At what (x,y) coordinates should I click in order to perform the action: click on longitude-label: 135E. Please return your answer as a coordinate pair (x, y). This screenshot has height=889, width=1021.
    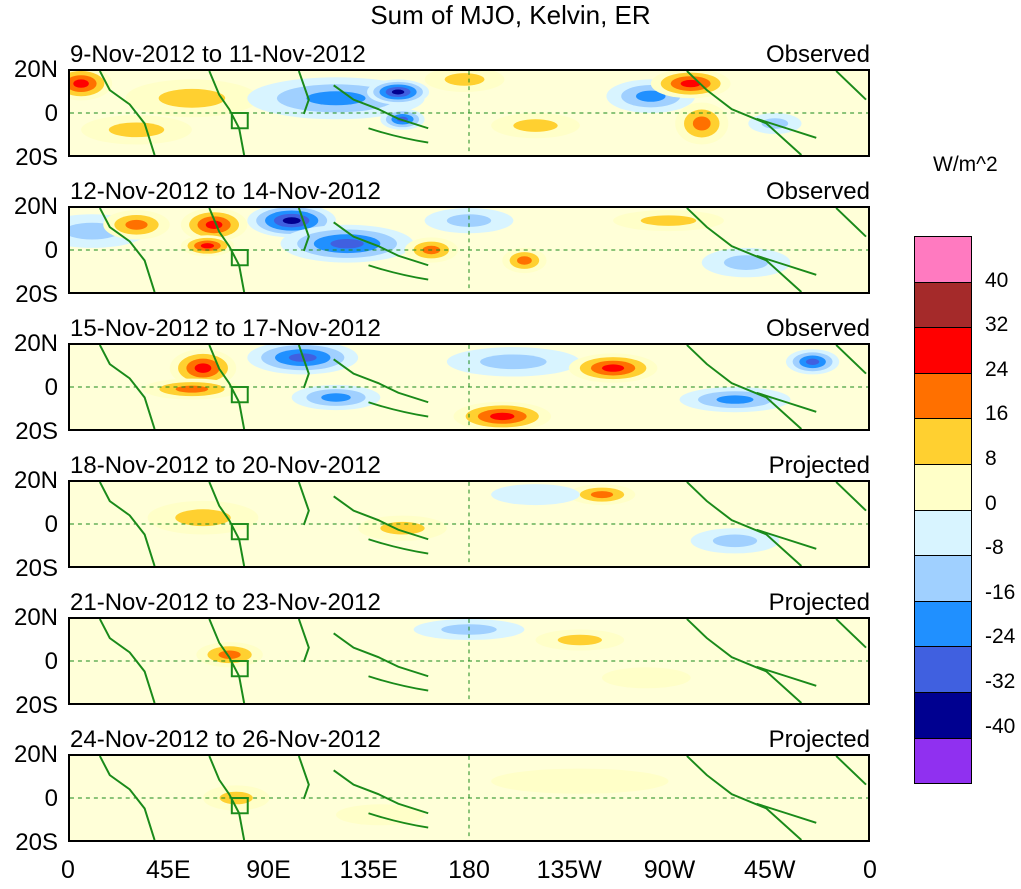
    Looking at the image, I should click on (368, 870).